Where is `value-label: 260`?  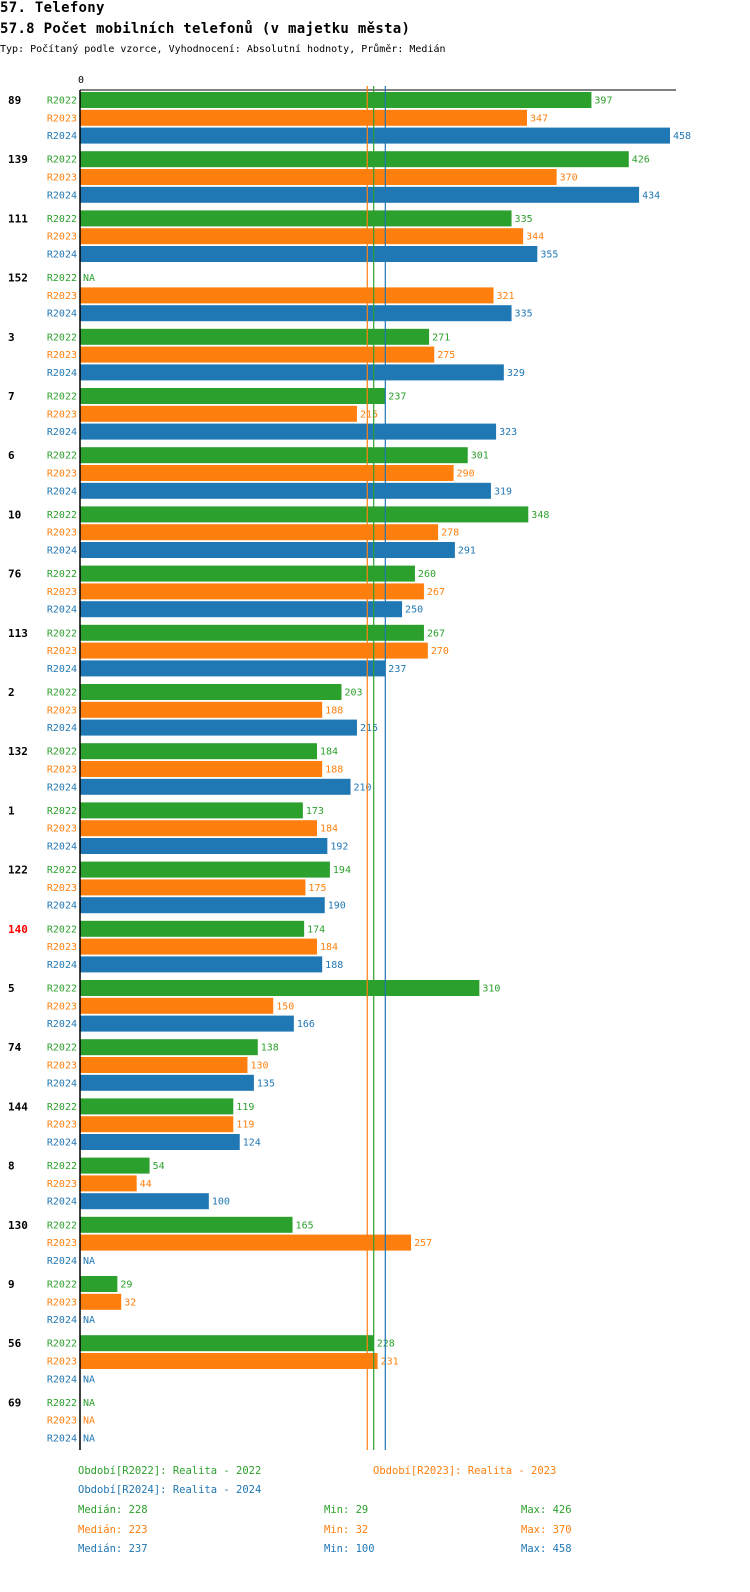
value-label: 260 is located at coordinates (427, 574).